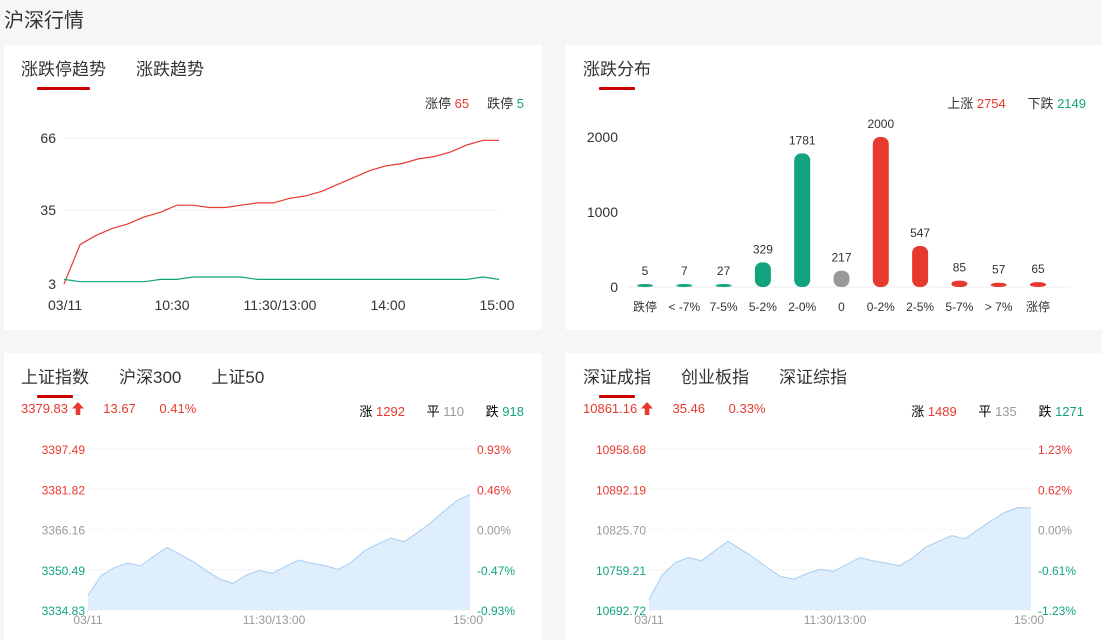  What do you see at coordinates (942, 411) in the screenshot?
I see `sz-rise-value: 1489` at bounding box center [942, 411].